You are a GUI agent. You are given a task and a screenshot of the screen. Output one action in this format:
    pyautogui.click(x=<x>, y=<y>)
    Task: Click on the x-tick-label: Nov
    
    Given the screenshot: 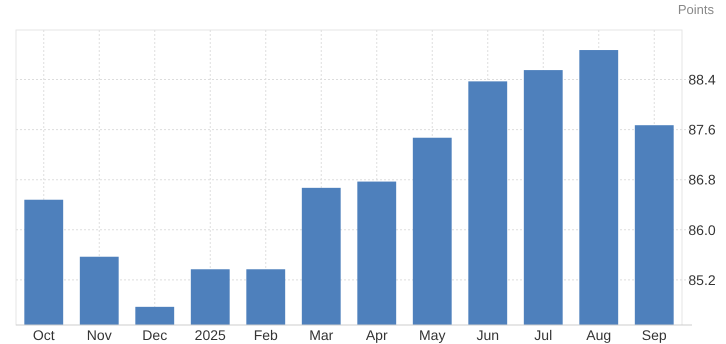 What is the action you would take?
    pyautogui.click(x=99, y=335)
    